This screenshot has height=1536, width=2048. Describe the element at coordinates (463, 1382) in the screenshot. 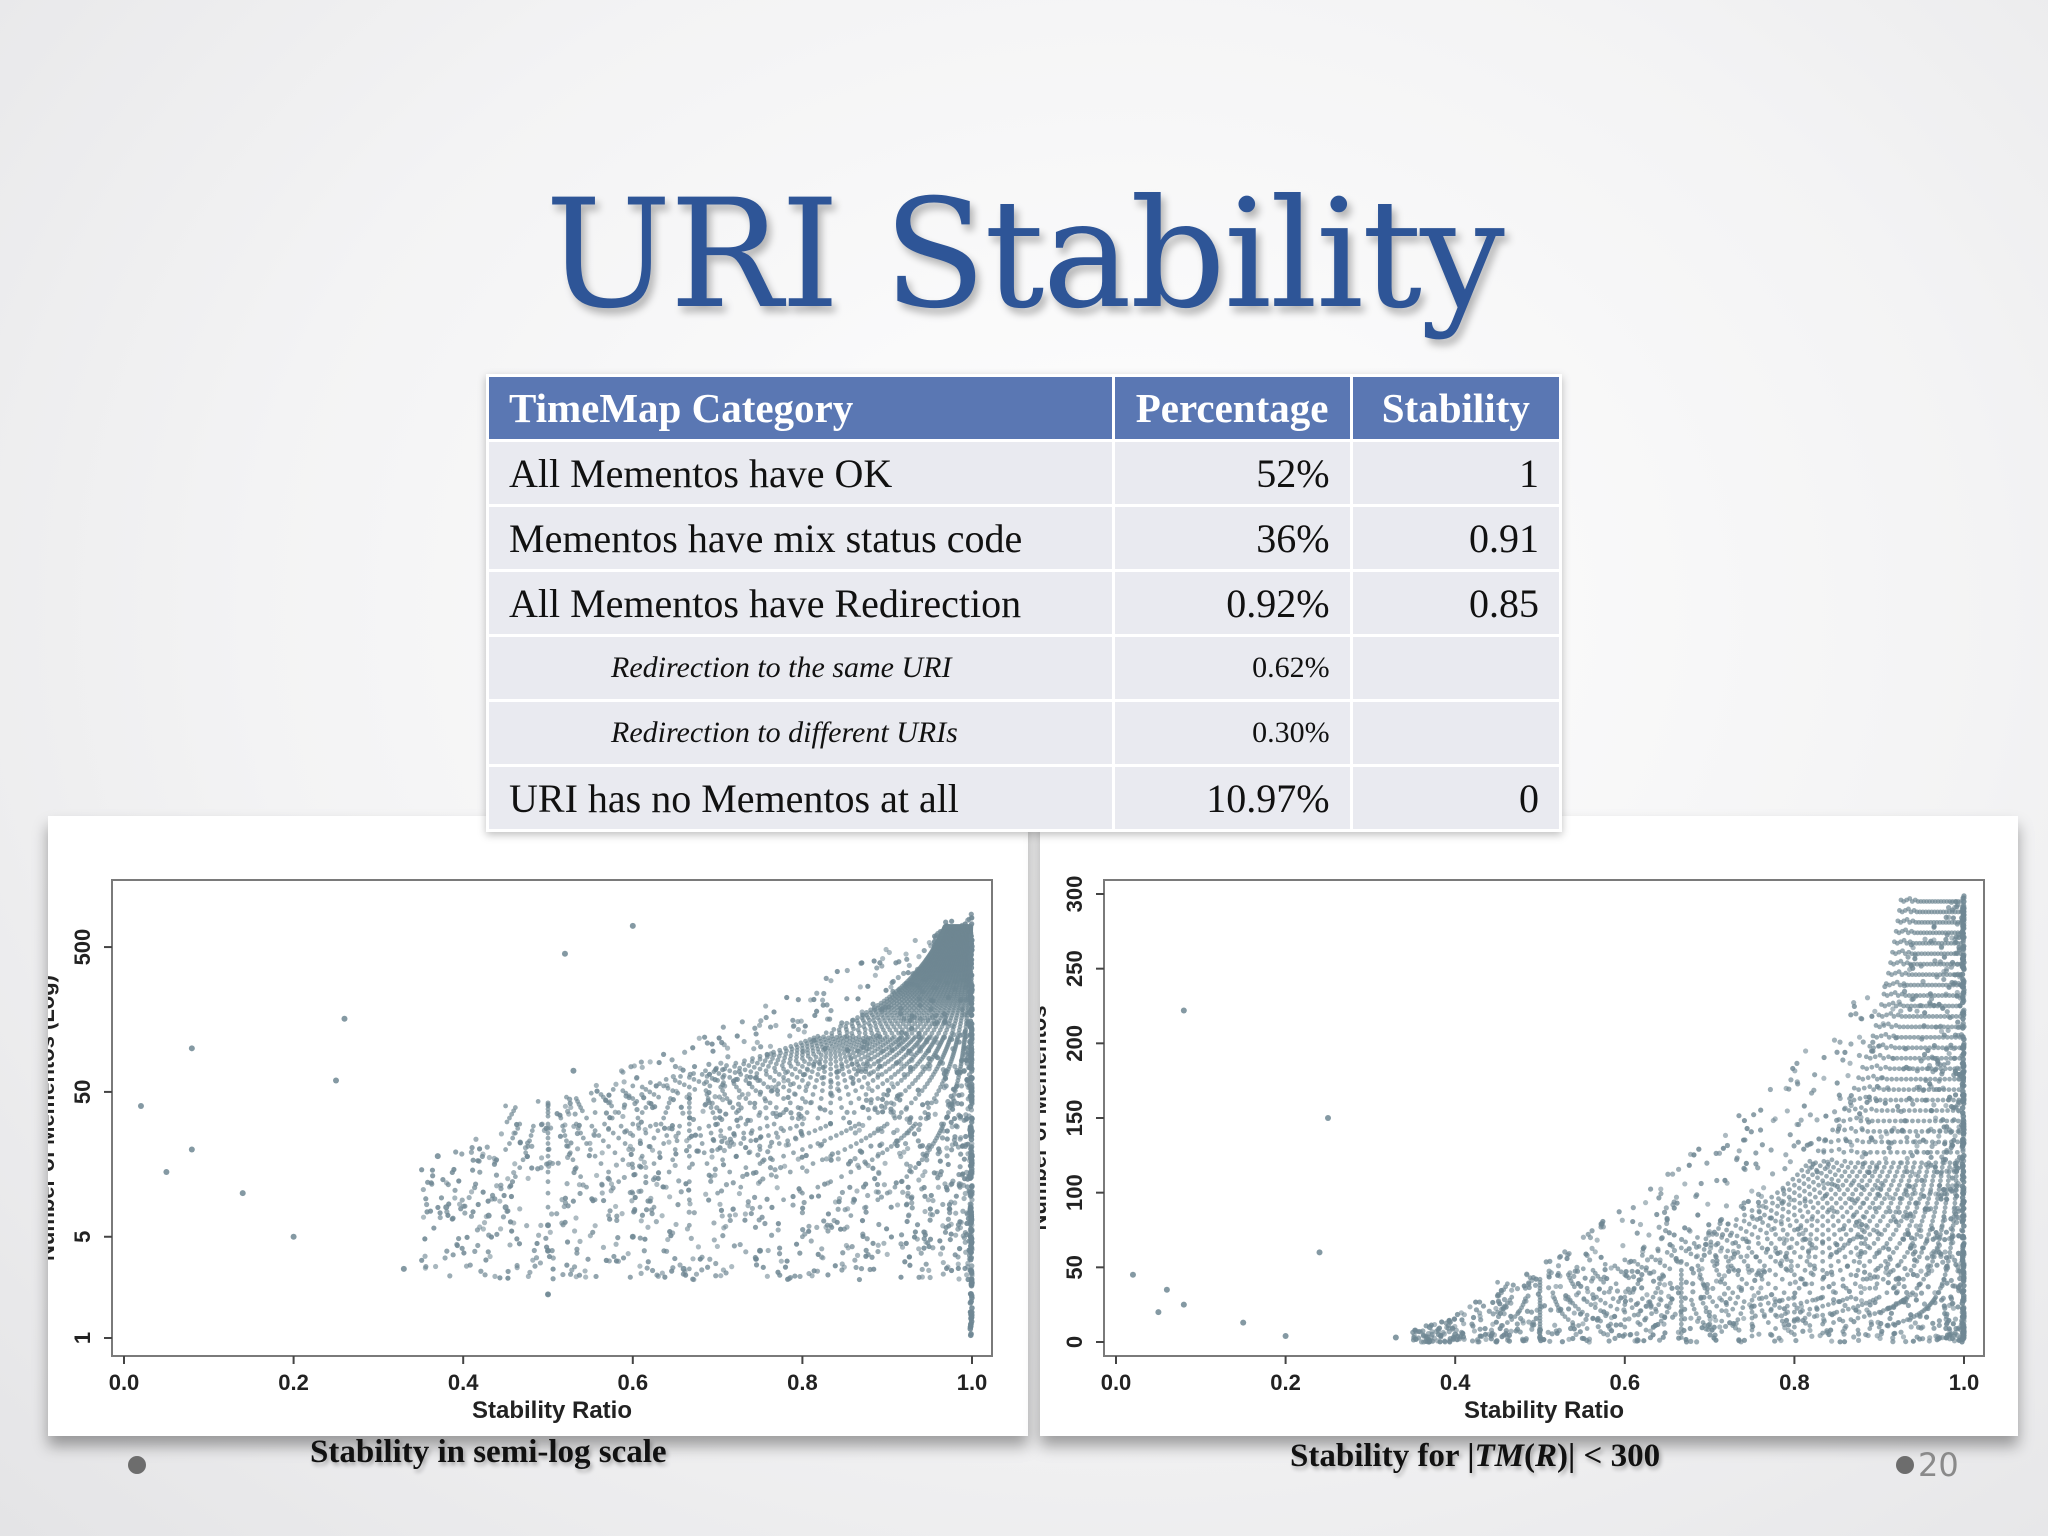

I see `x-tick-label: 0.4` at that location.